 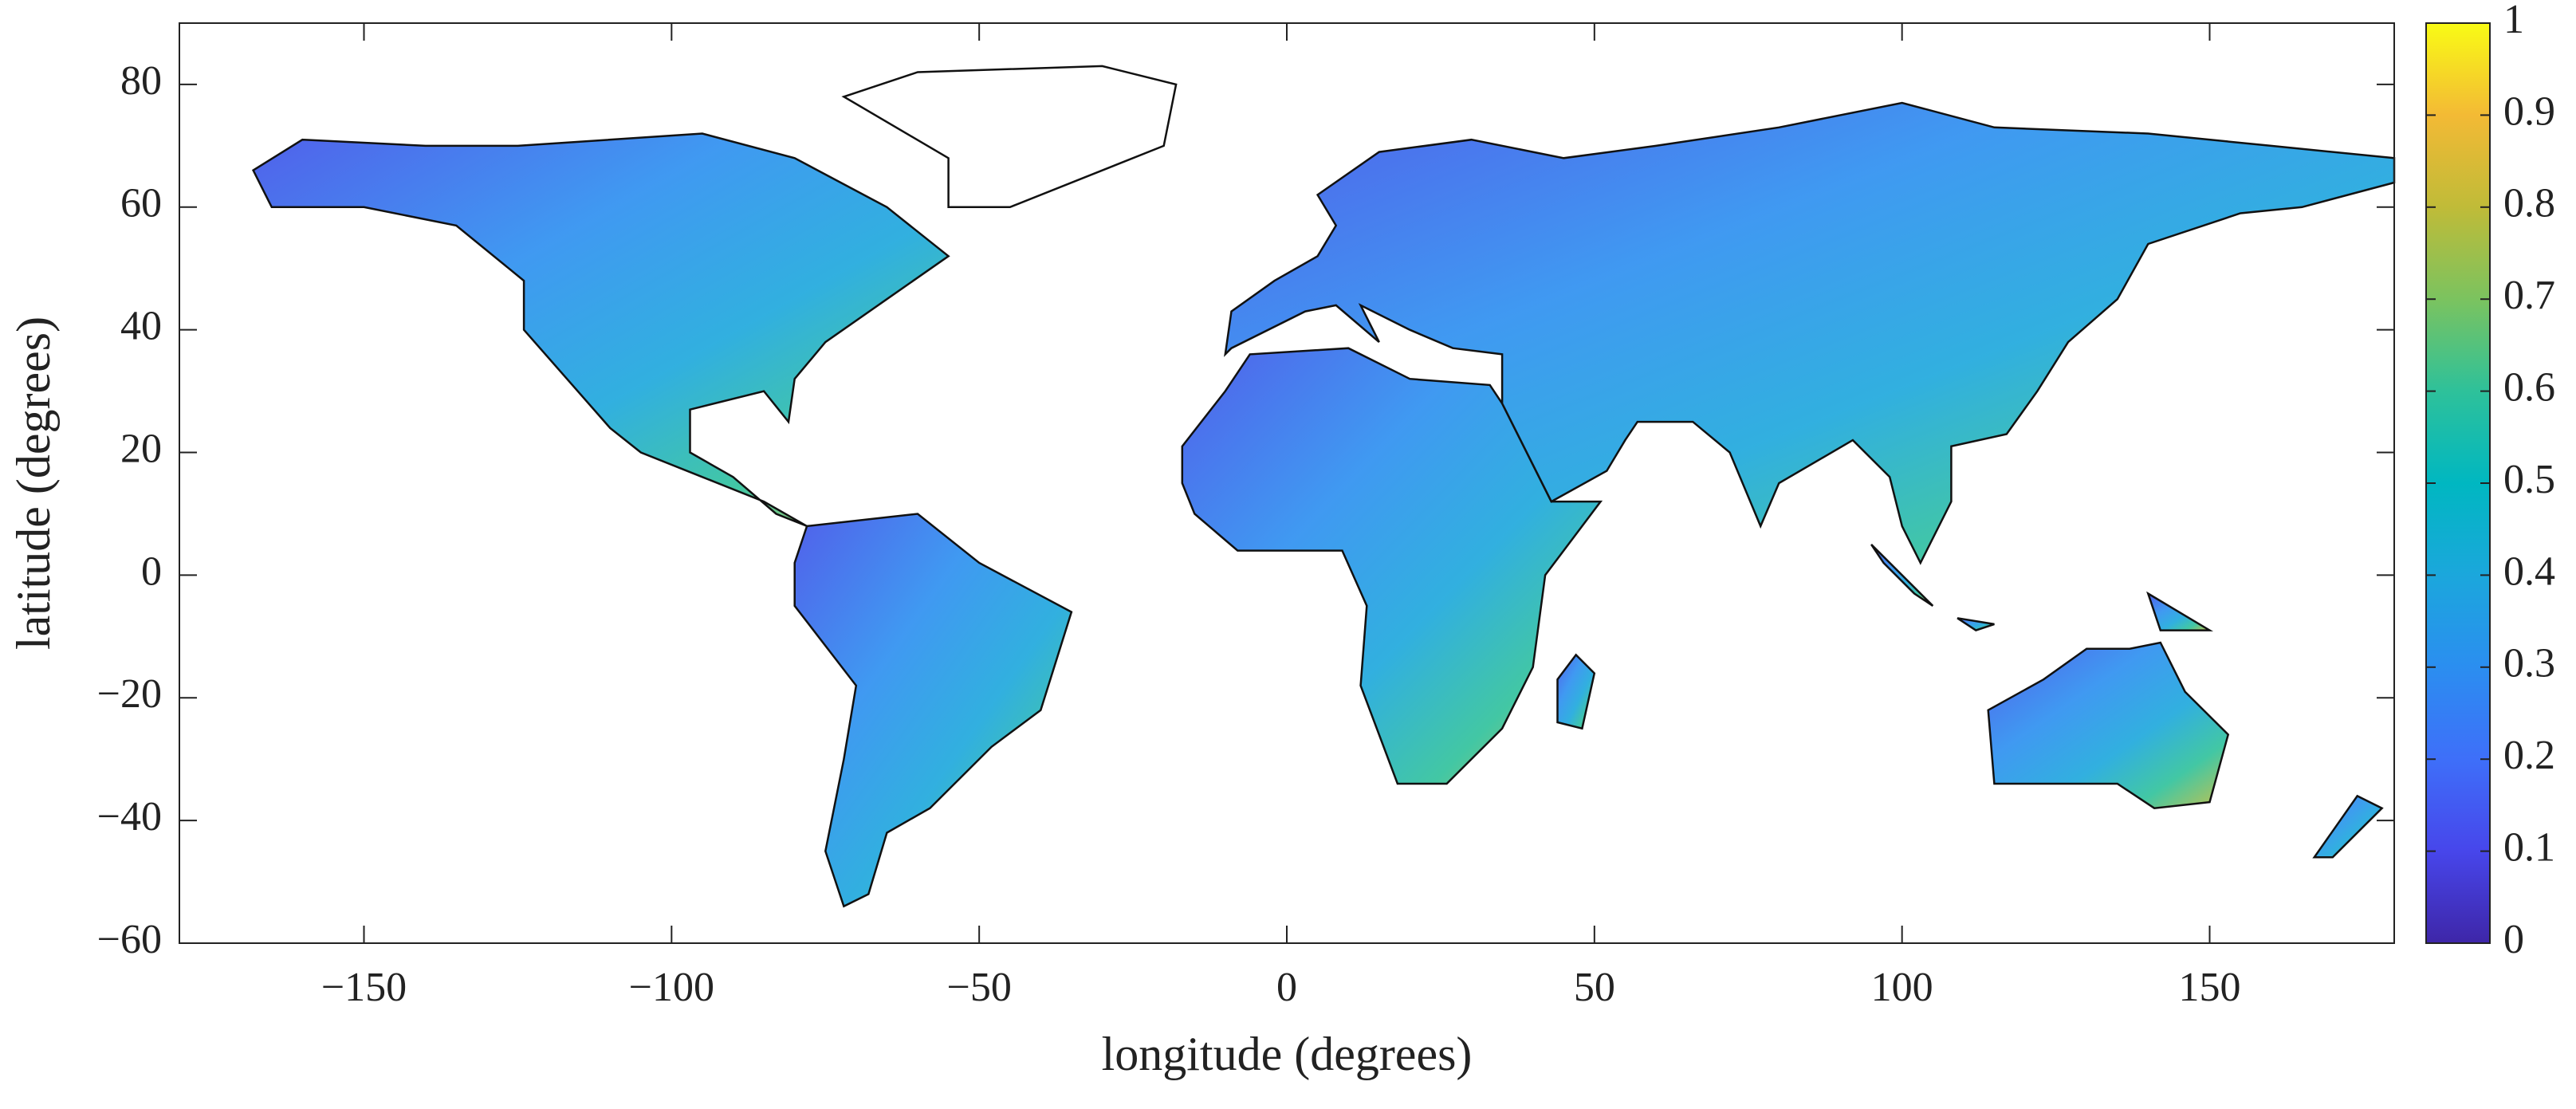 What do you see at coordinates (2529, 388) in the screenshot?
I see `colorbar-tick-label: 0.6` at bounding box center [2529, 388].